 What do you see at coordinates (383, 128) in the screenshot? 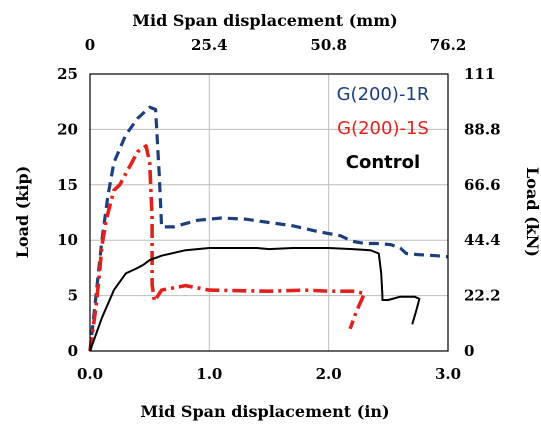
I see `legend-label-1s: G(200)-1S` at bounding box center [383, 128].